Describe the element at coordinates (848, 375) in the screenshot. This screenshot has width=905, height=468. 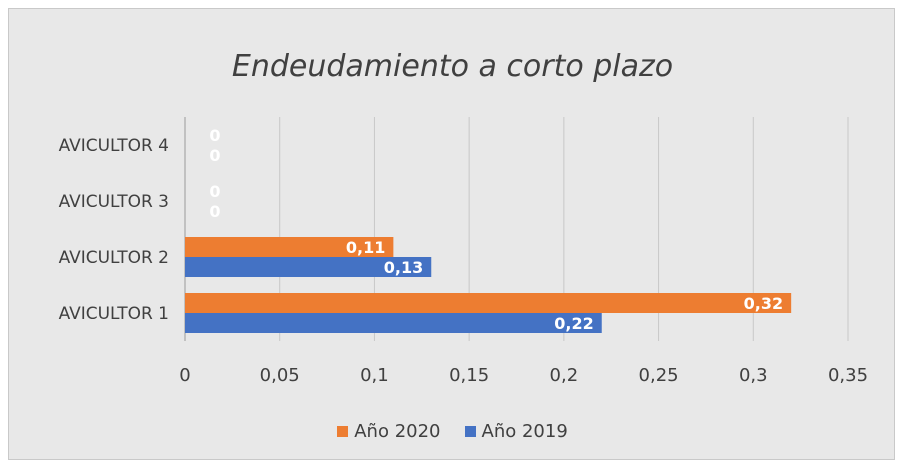
I see `x-tick-label: 0,35` at that location.